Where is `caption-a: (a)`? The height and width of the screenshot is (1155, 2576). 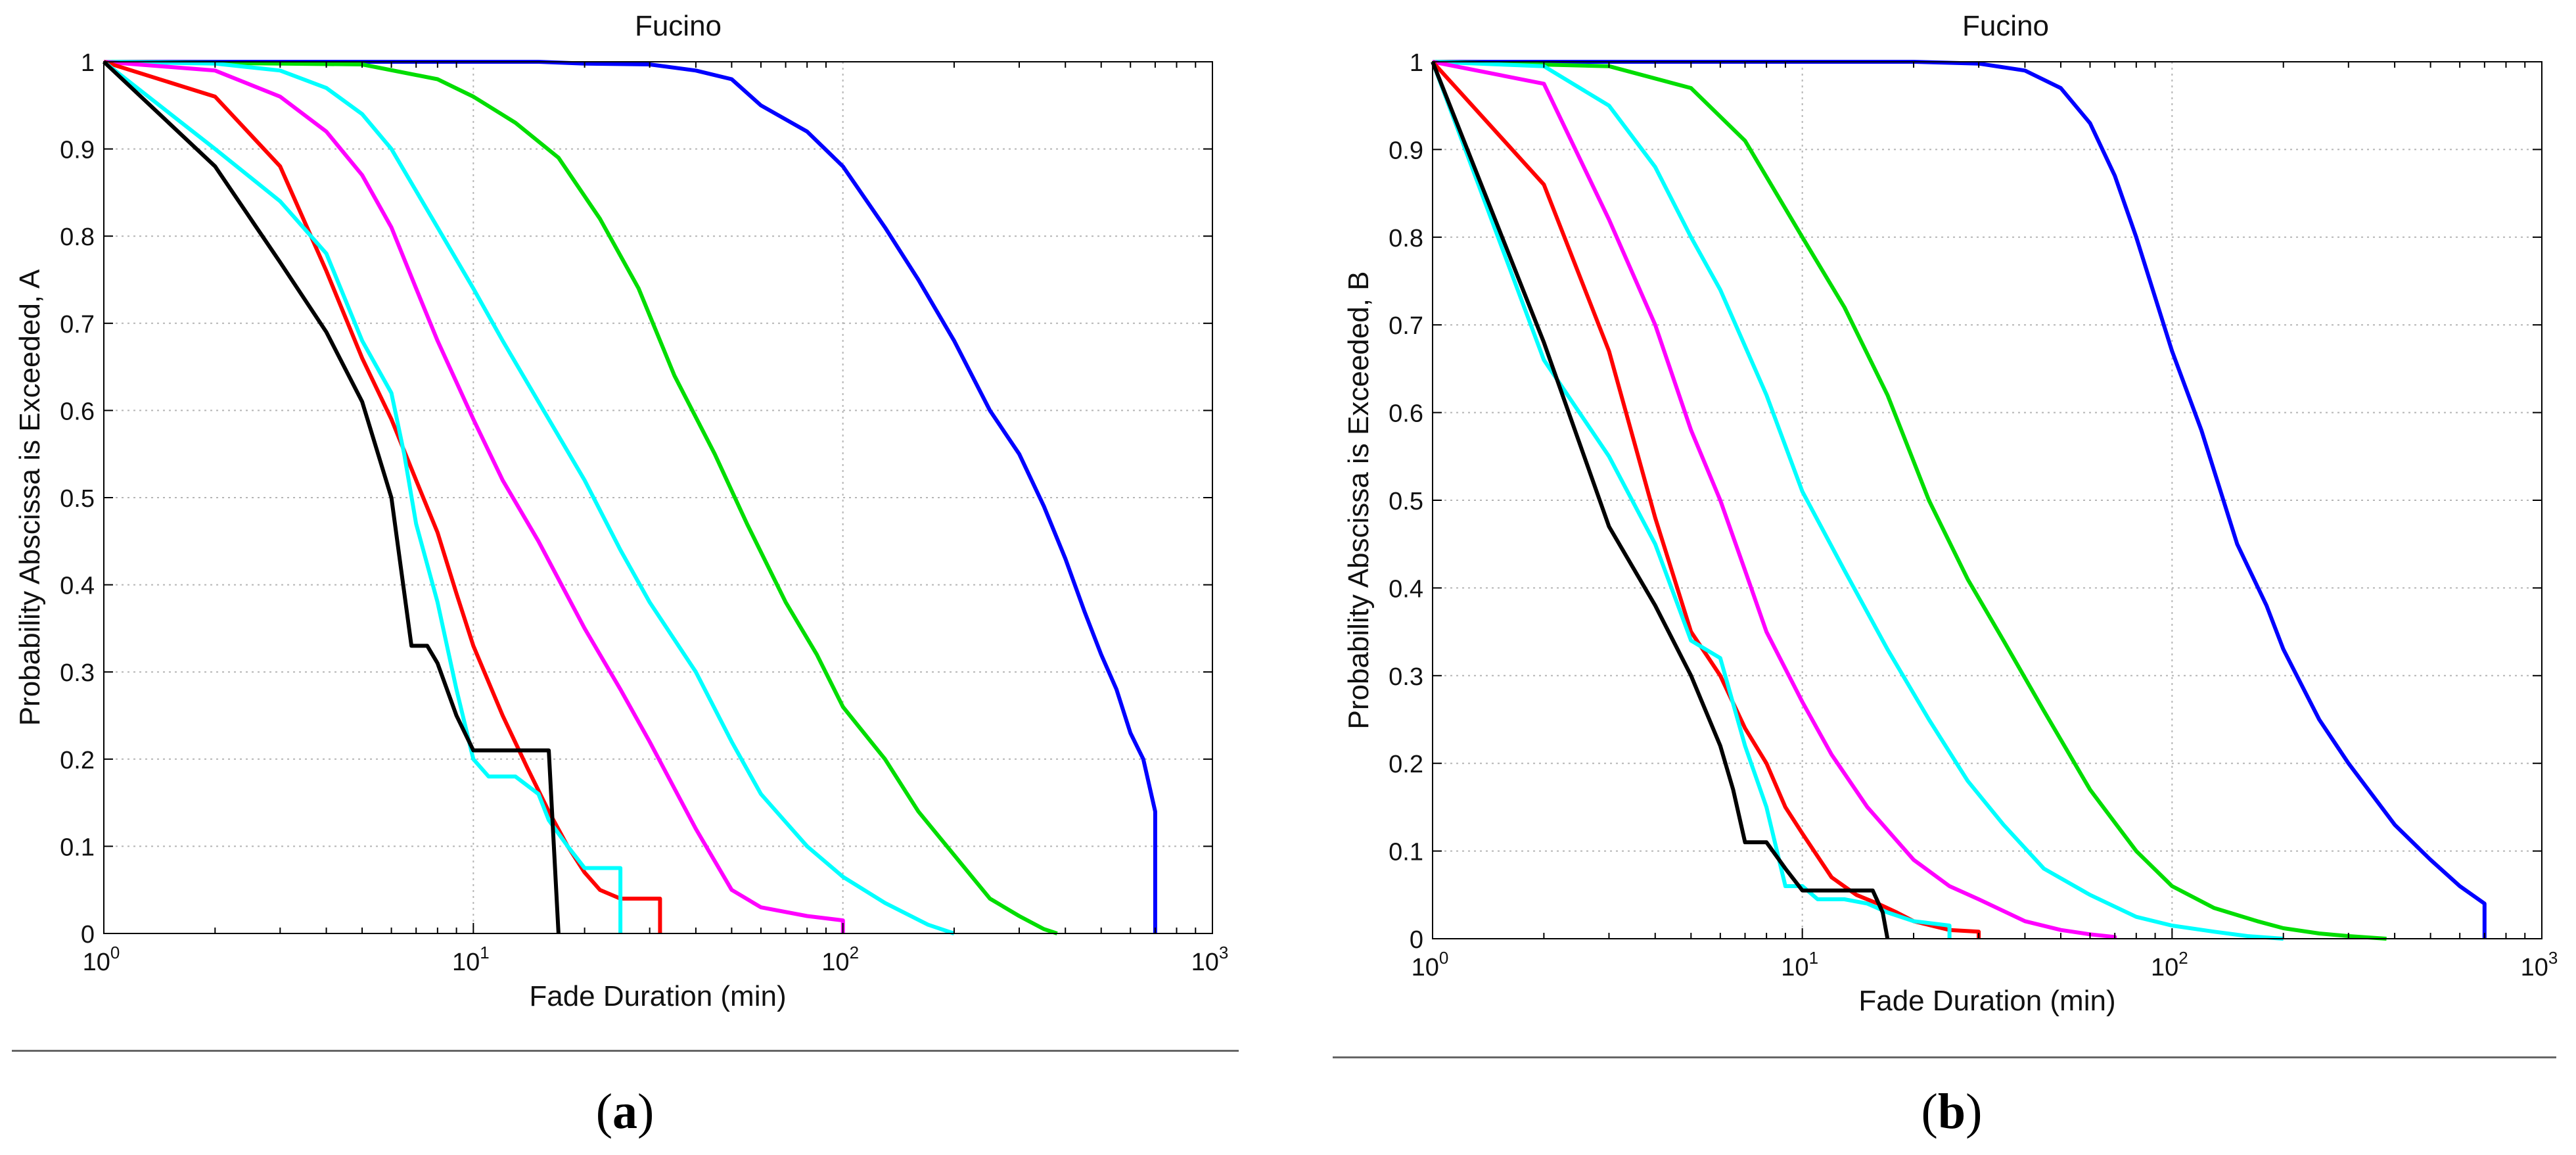
caption-a: (a) is located at coordinates (625, 1112).